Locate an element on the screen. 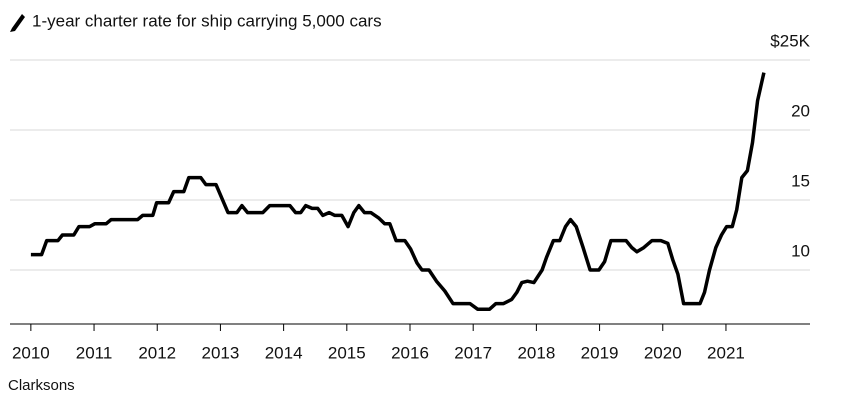 The width and height of the screenshot is (844, 413). x-tick-label: 2018 is located at coordinates (536, 352).